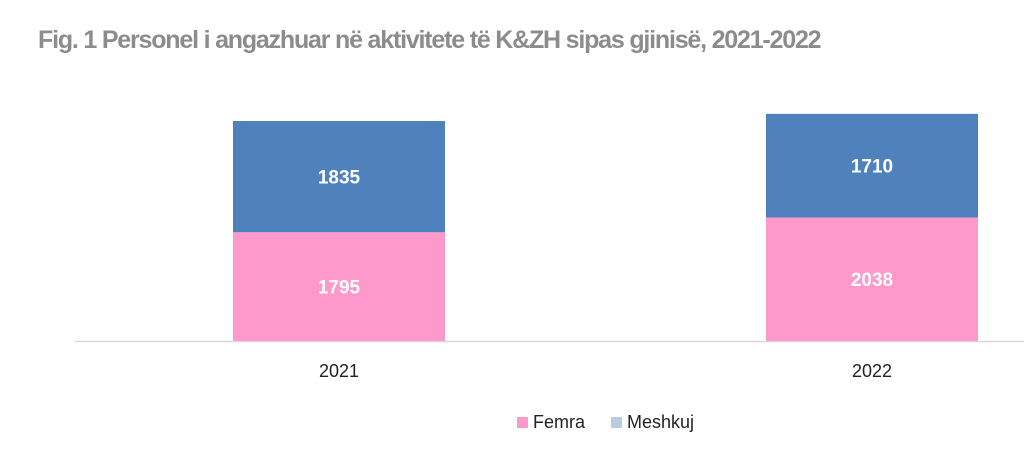  What do you see at coordinates (605, 422) in the screenshot?
I see `legend: Femra Meshkuj` at bounding box center [605, 422].